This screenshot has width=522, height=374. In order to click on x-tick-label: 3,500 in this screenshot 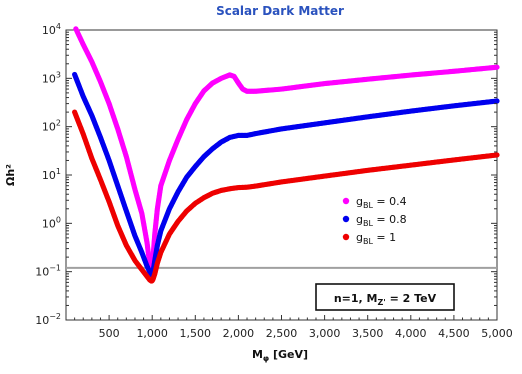, I will do `click(368, 333)`.